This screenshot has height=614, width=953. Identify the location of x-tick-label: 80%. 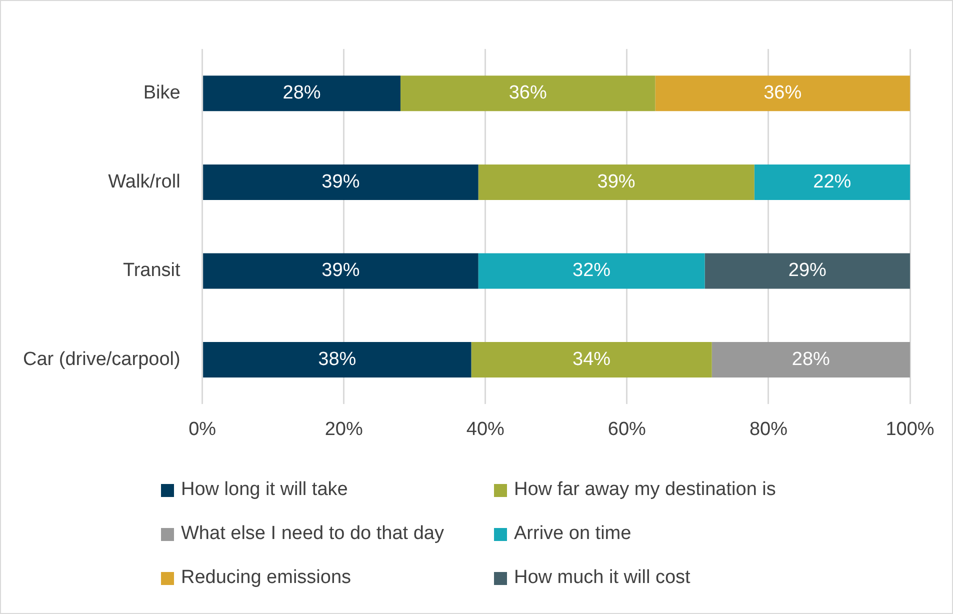
(768, 429).